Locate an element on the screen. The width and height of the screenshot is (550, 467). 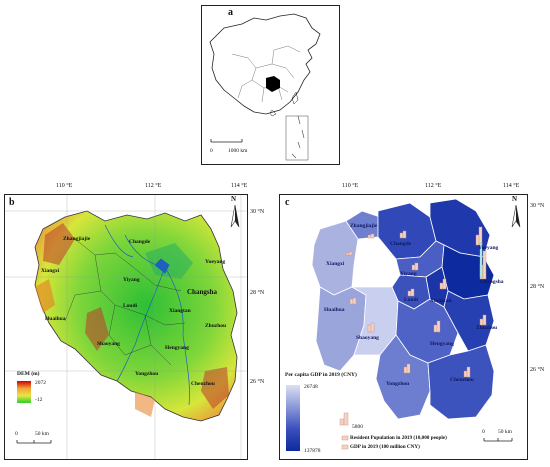
panel-b-city-changsha: Changsha is located at coordinates (202, 292).